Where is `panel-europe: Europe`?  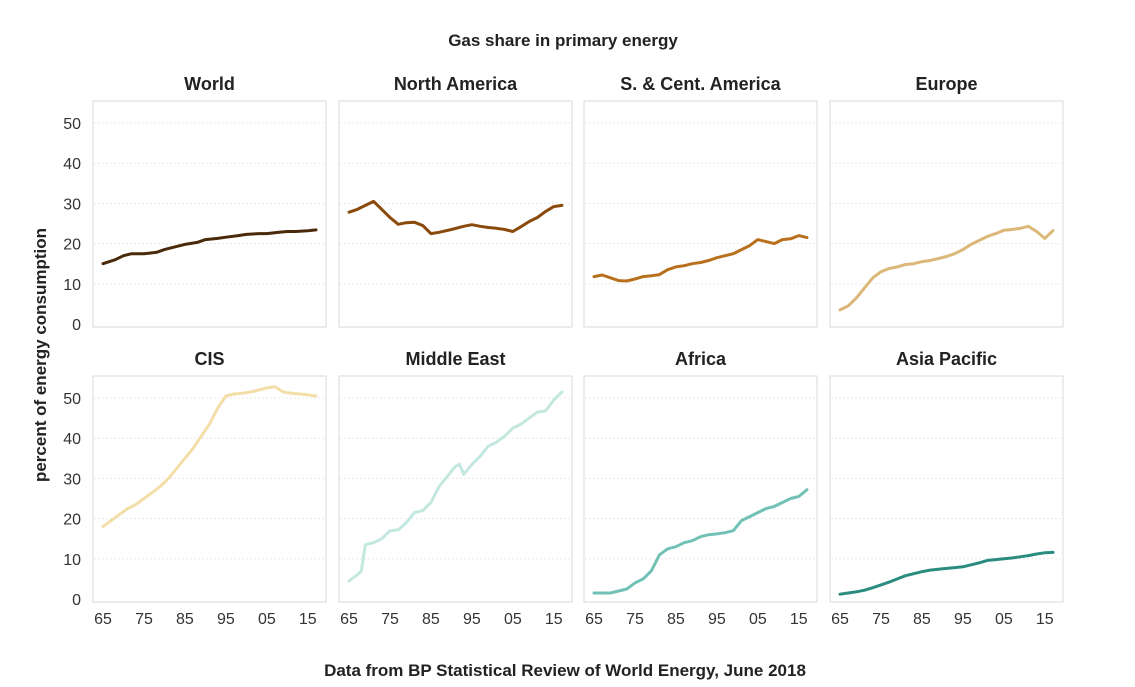
panel-europe: Europe is located at coordinates (946, 201).